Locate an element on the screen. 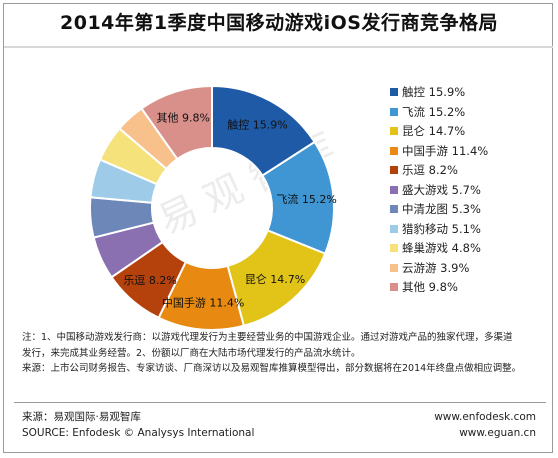  legend-label: 云游游 3.9% is located at coordinates (436, 267).